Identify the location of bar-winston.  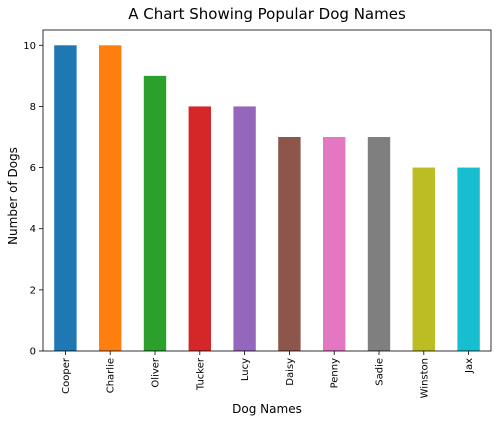
(423, 259).